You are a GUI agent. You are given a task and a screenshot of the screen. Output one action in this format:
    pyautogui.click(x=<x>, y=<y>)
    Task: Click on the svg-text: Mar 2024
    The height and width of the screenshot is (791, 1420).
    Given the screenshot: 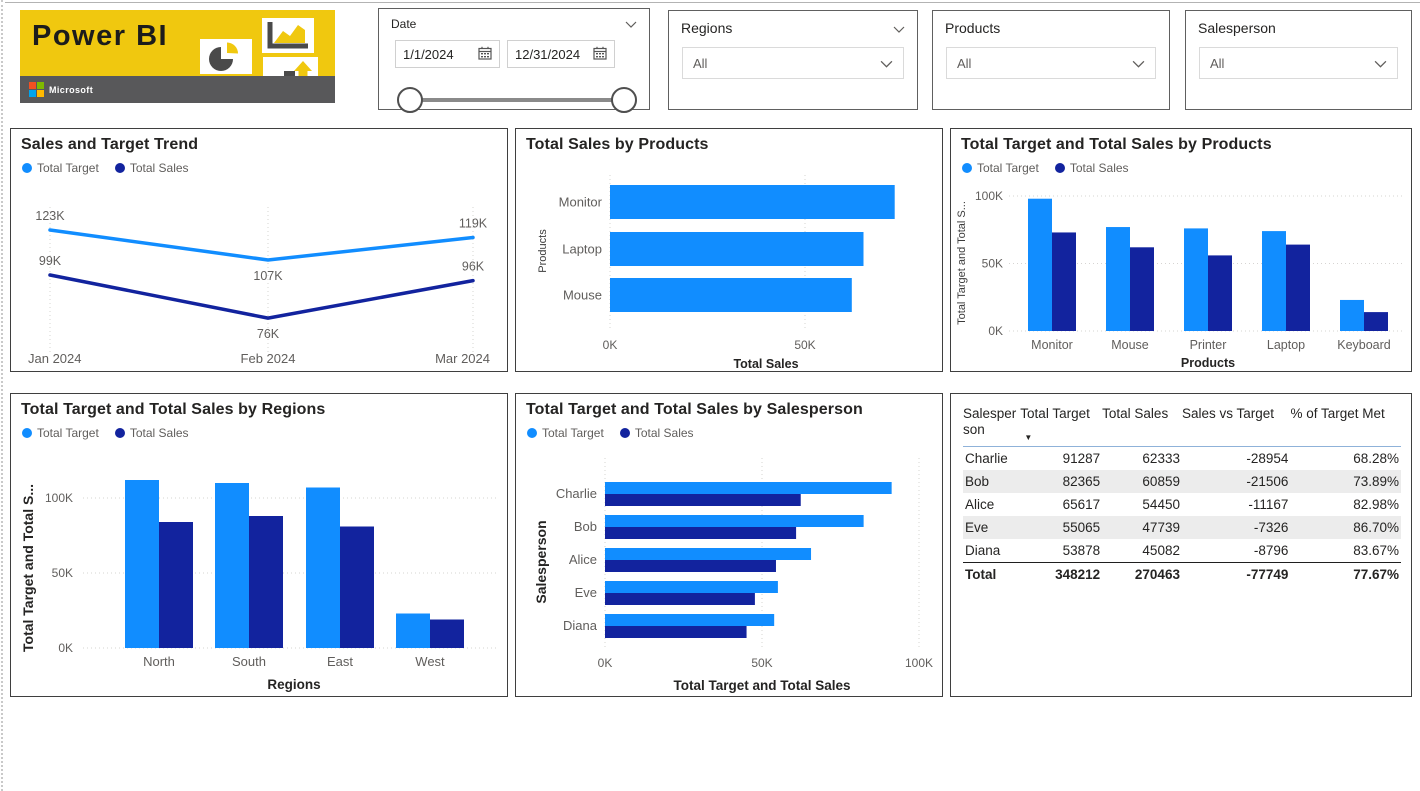 What is the action you would take?
    pyautogui.click(x=462, y=358)
    